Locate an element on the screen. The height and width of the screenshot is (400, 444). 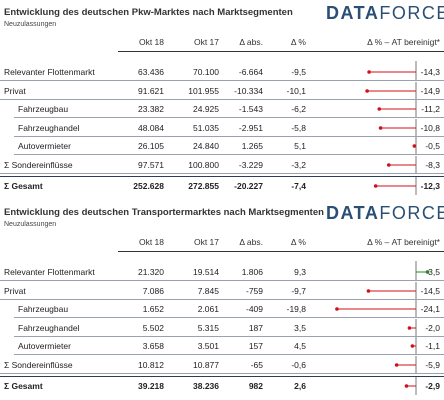
cell-delta-pct: -3,2 is located at coordinates (298, 164).